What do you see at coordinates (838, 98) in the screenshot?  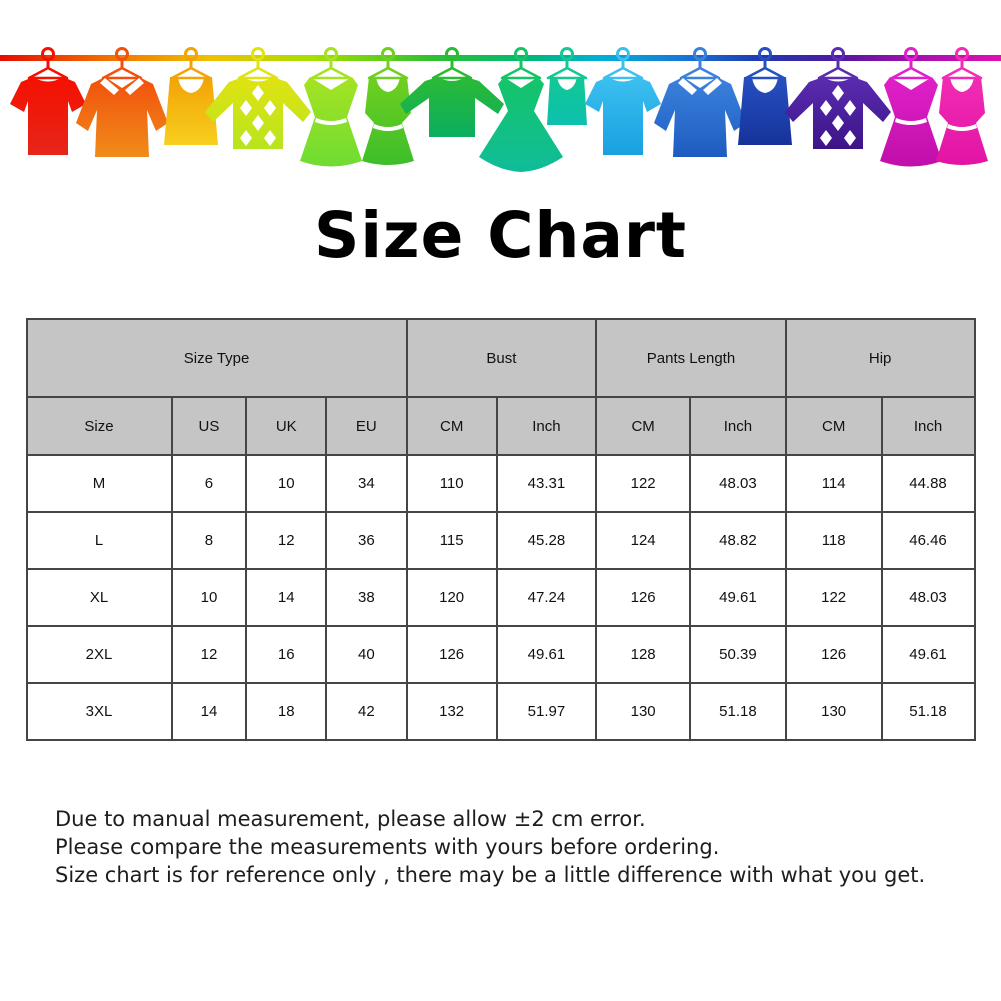 I see `purple-argyle-sweater-icon` at bounding box center [838, 98].